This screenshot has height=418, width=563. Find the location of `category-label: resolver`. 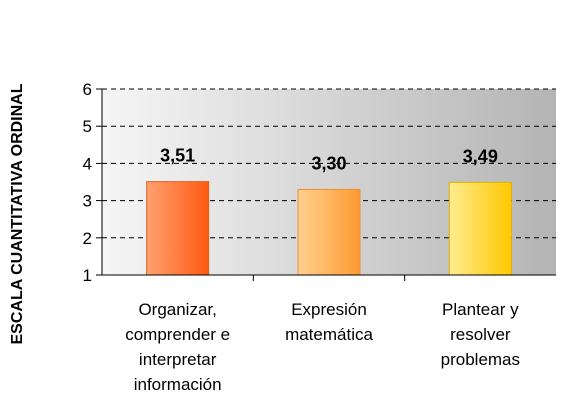

category-label: resolver is located at coordinates (480, 334).